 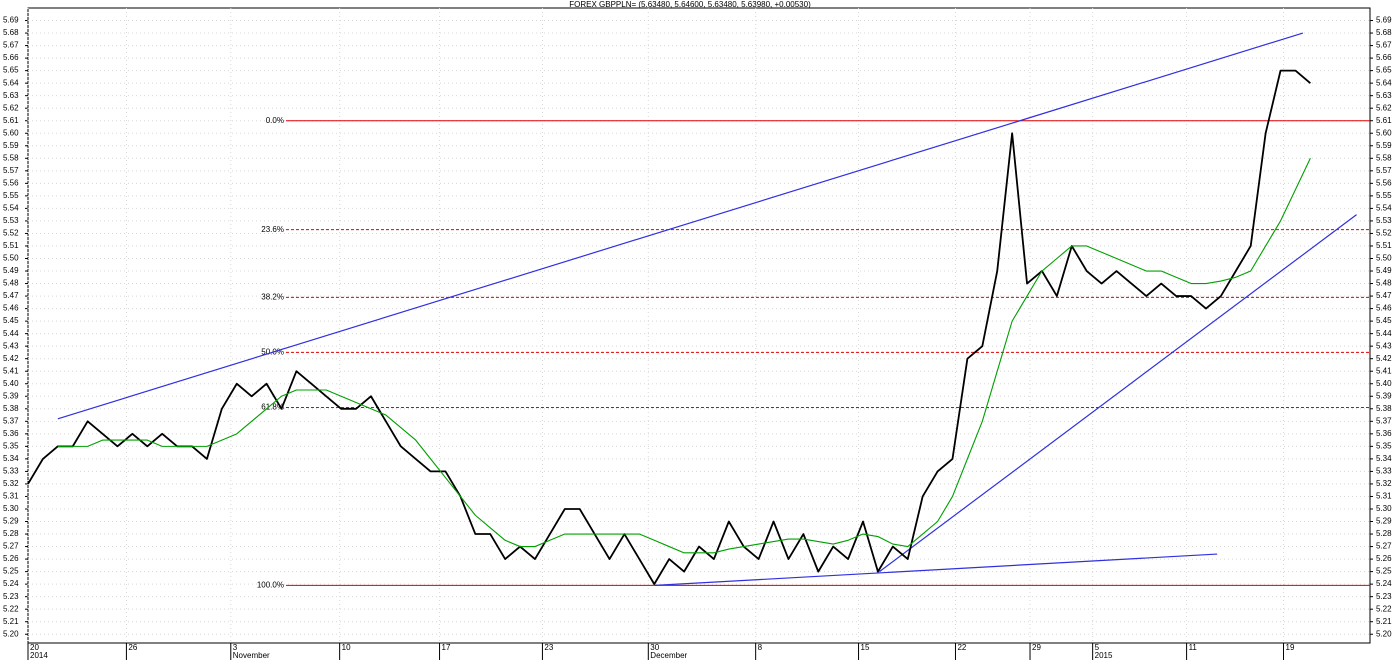 I want to click on y-tick-label: 5.53, so click(x=11, y=220).